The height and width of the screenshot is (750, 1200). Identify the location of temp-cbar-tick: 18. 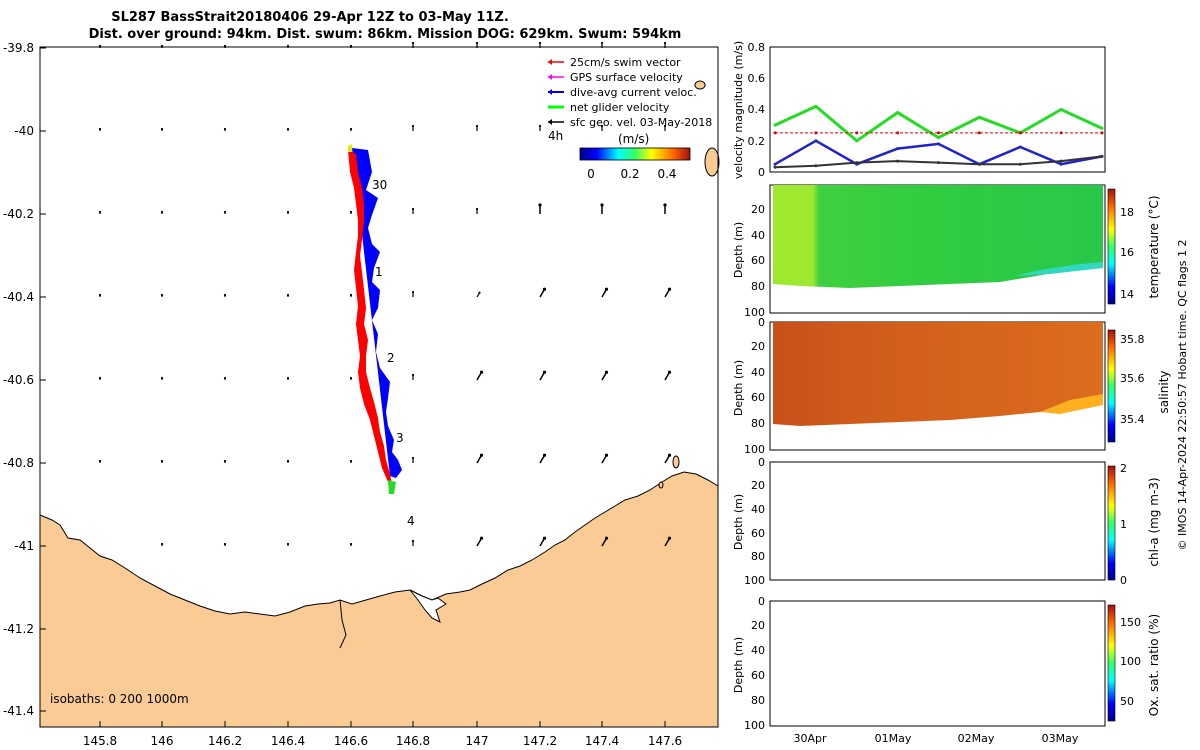
(1127, 212).